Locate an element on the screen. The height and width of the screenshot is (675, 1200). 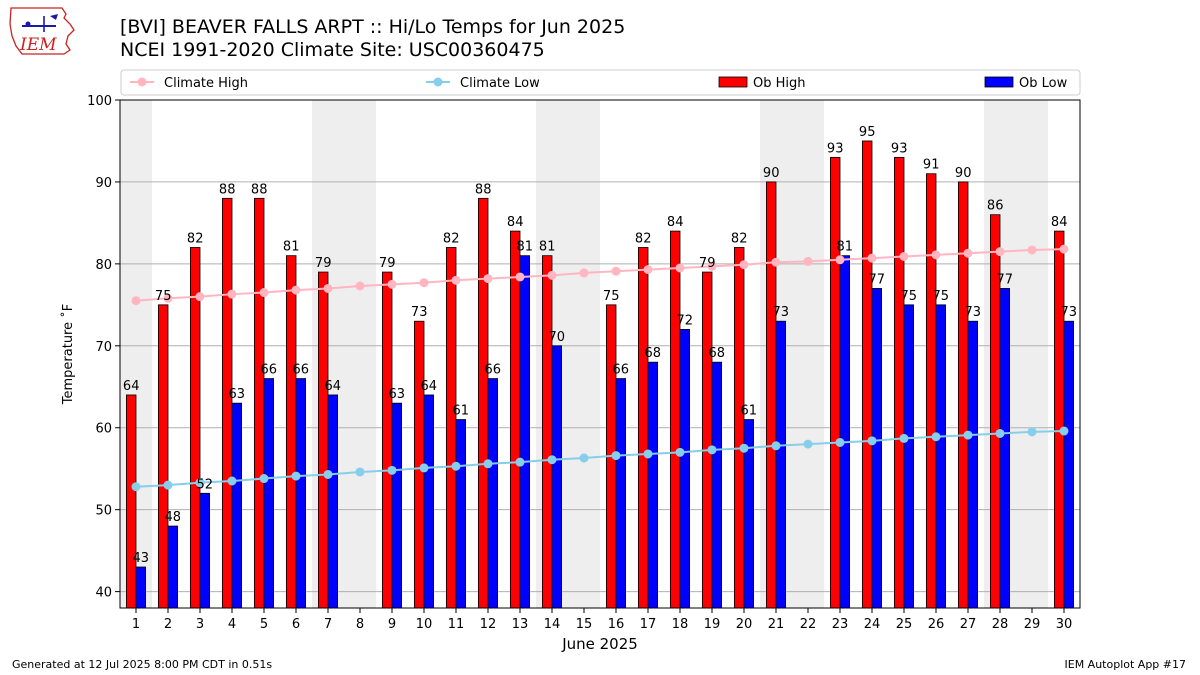
ob-low-value-label: 52 is located at coordinates (205, 484).